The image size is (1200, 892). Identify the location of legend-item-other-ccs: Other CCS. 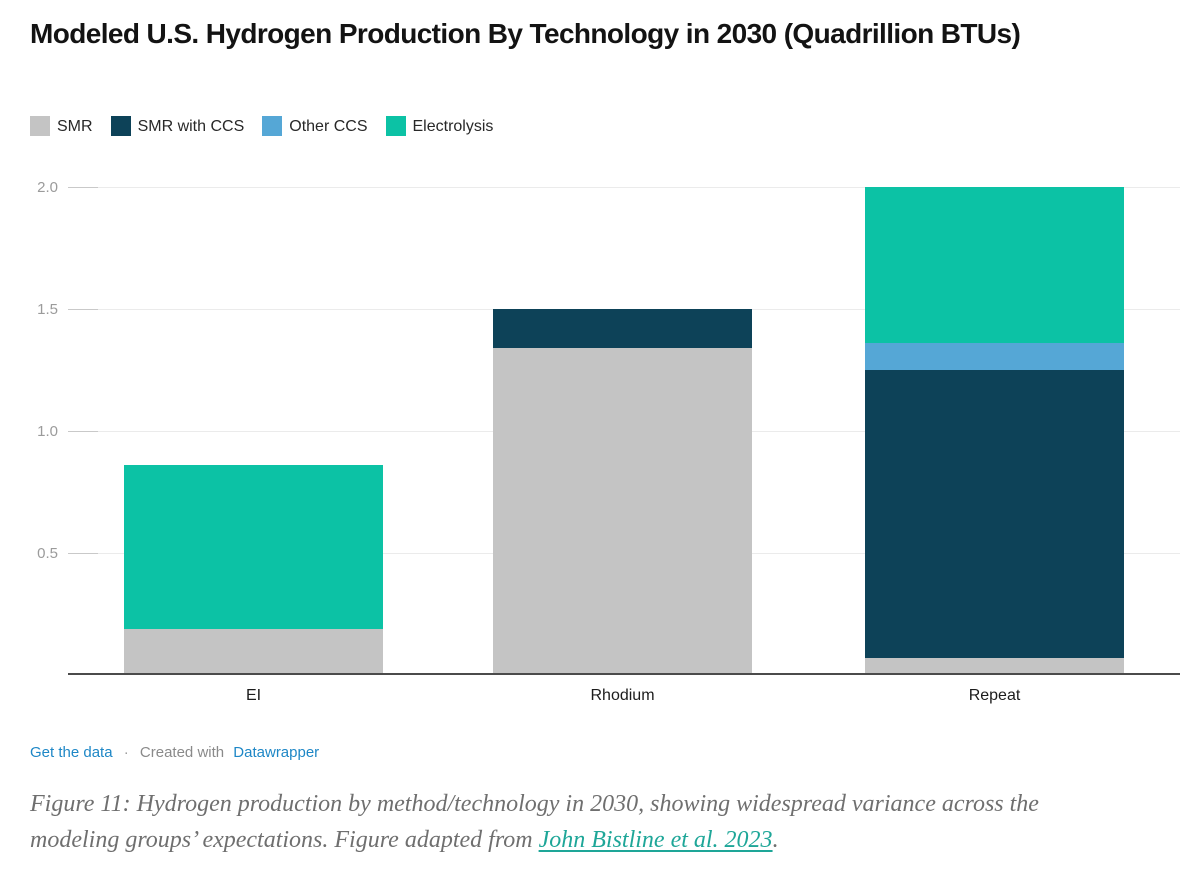
(315, 126).